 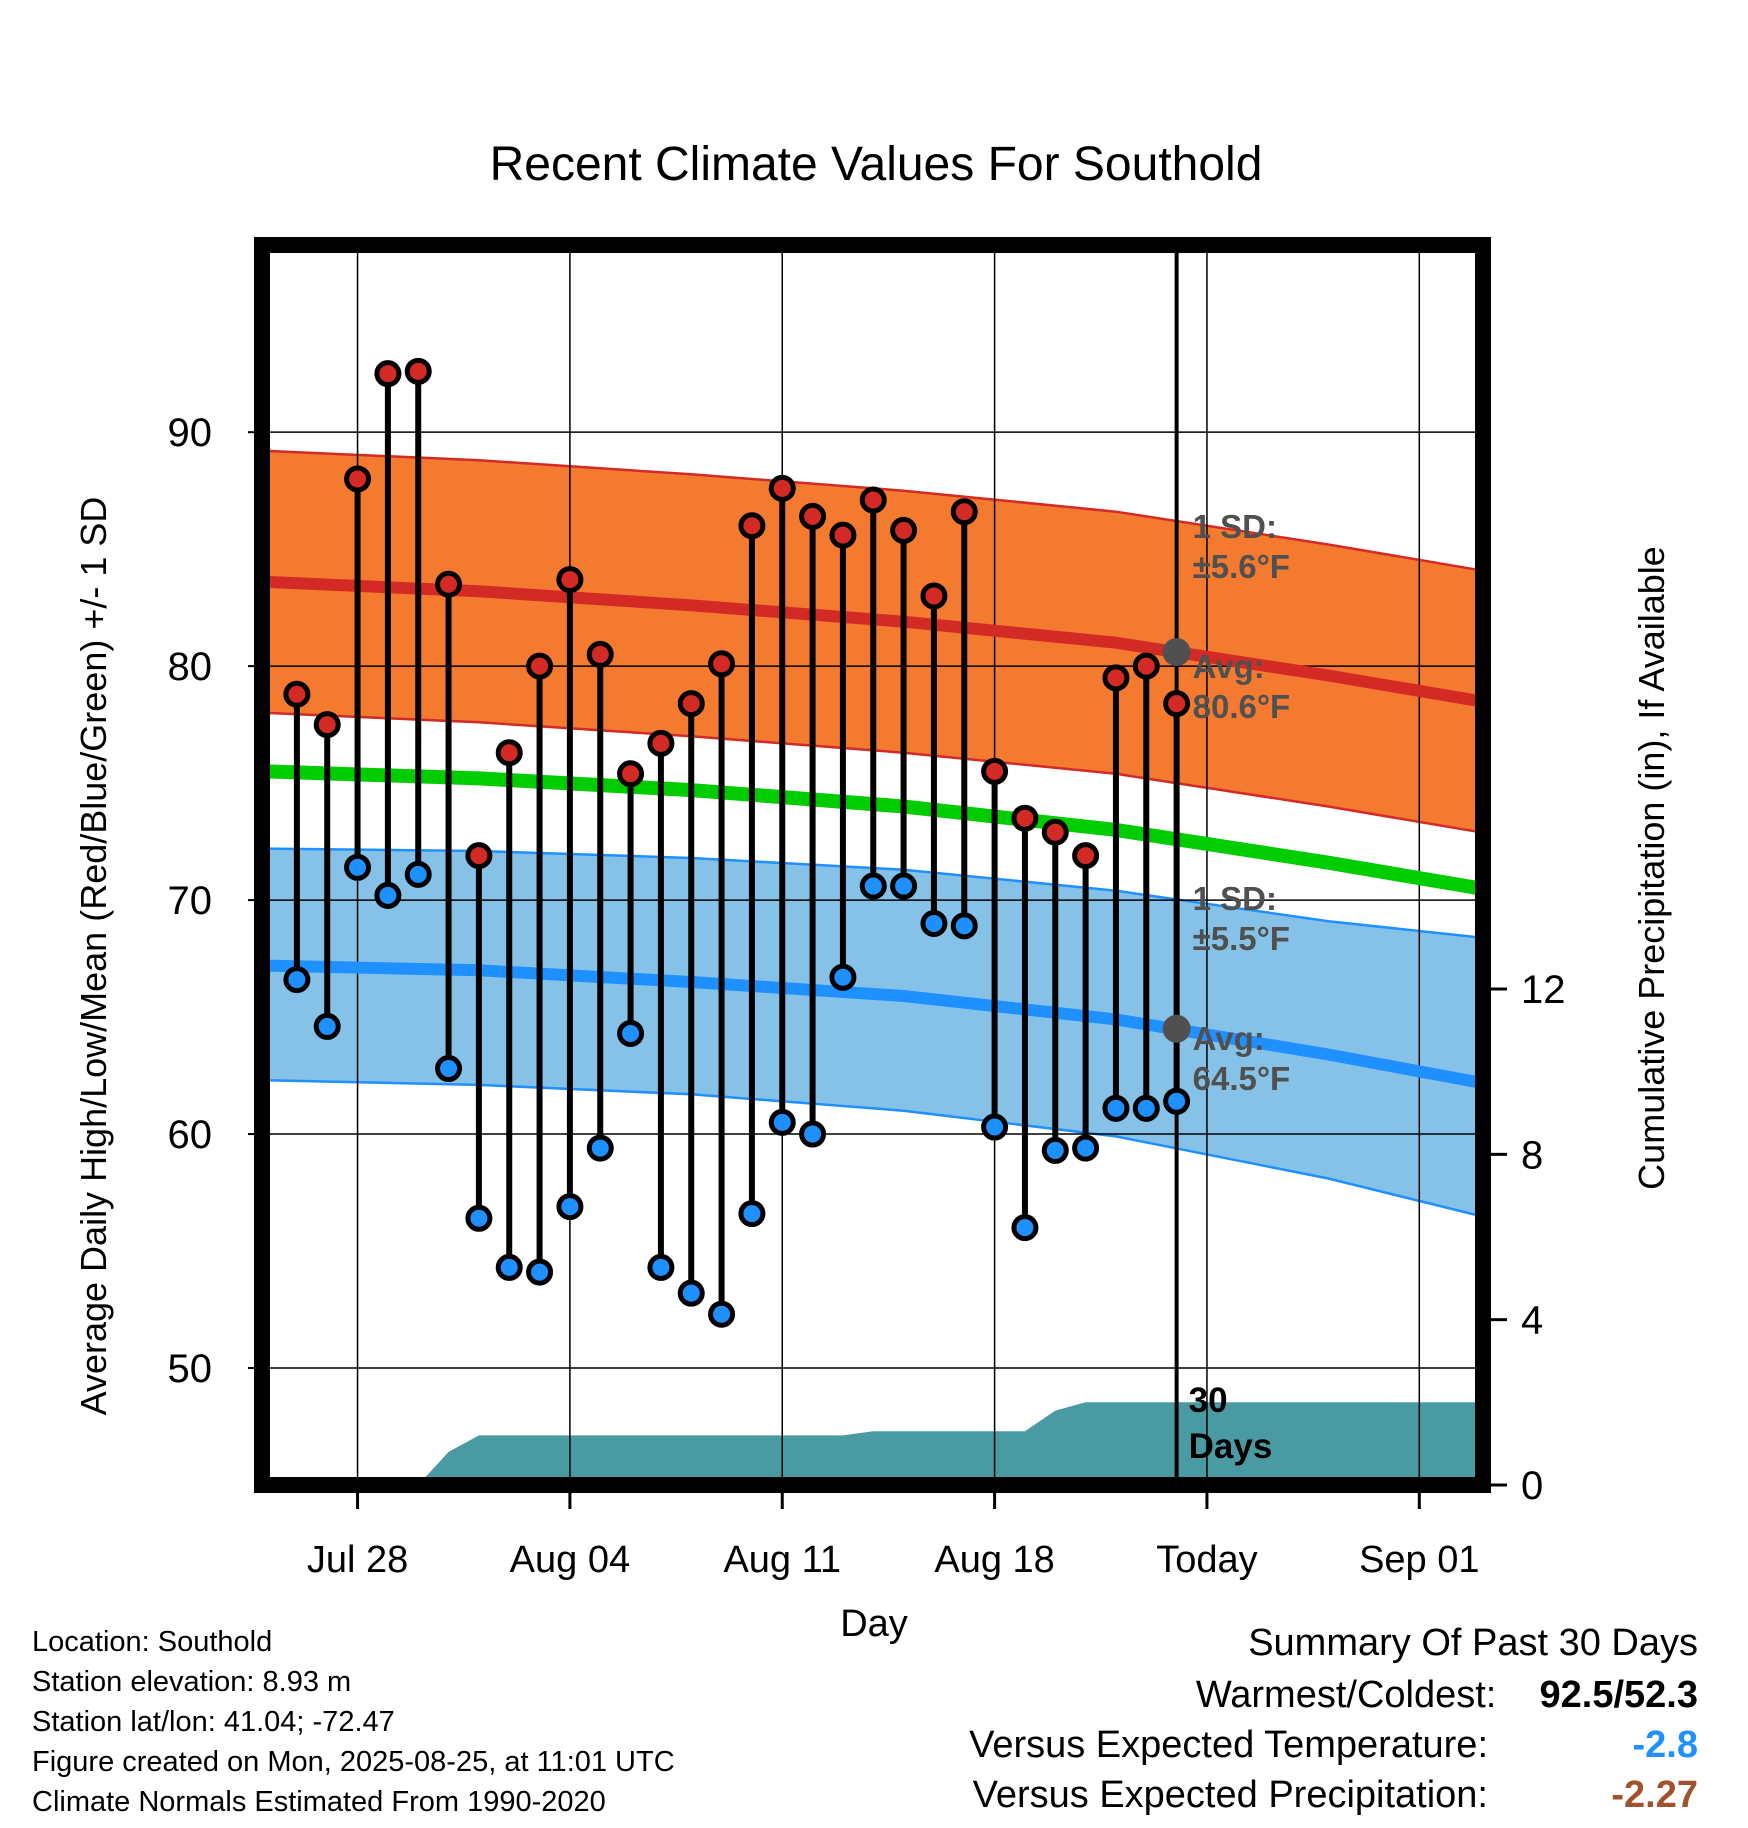 What do you see at coordinates (1242, 706) in the screenshot?
I see `high-avg-value: 80.6°F` at bounding box center [1242, 706].